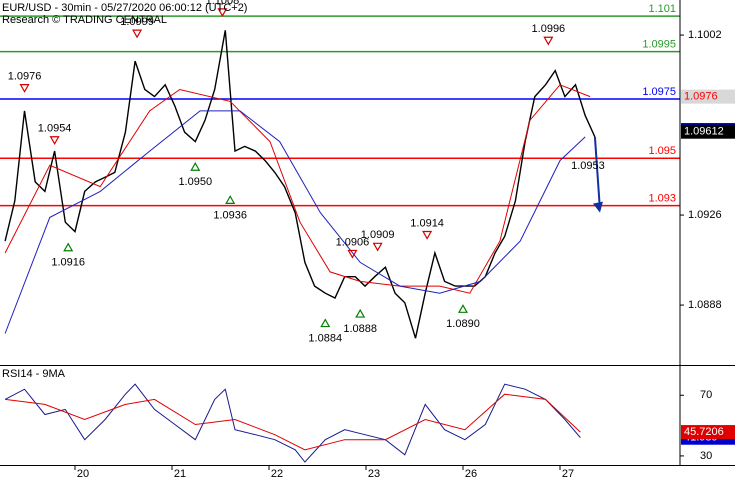 The image size is (735, 480). Describe the element at coordinates (137, 22) in the screenshot. I see `peak-label: 1.0999` at that location.